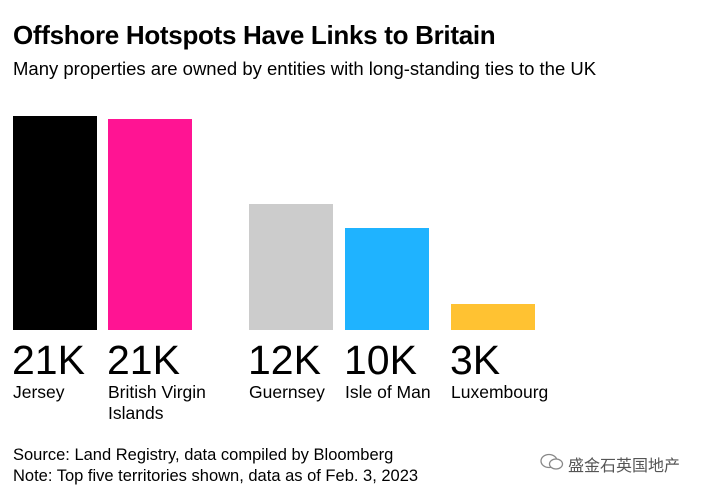 Image resolution: width=720 pixels, height=492 pixels. I want to click on value-label: 12K, so click(284, 360).